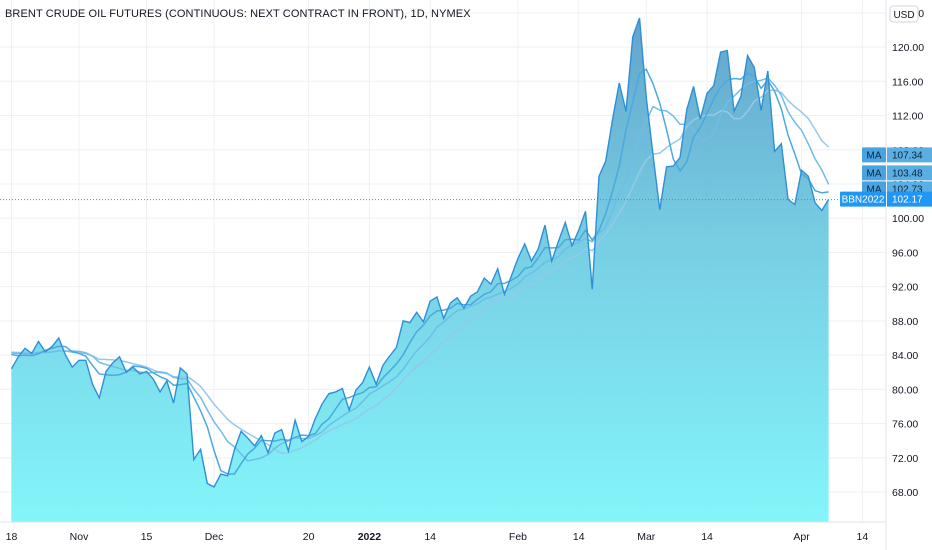 This screenshot has width=932, height=550. What do you see at coordinates (886, 199) in the screenshot?
I see `last-price-tag: BBN2022 102.17` at bounding box center [886, 199].